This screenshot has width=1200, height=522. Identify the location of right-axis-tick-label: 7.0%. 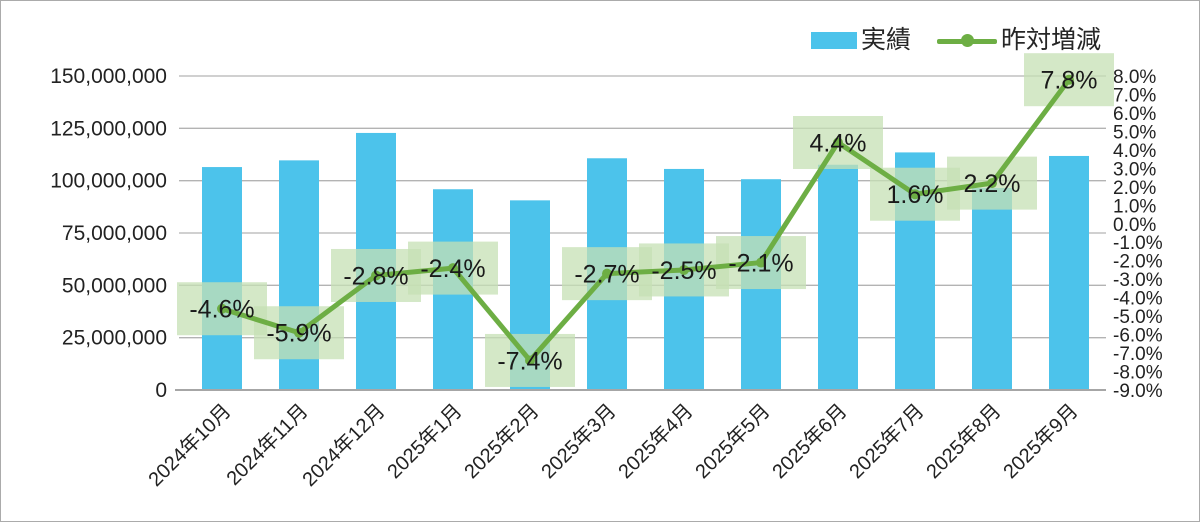
(1134, 95).